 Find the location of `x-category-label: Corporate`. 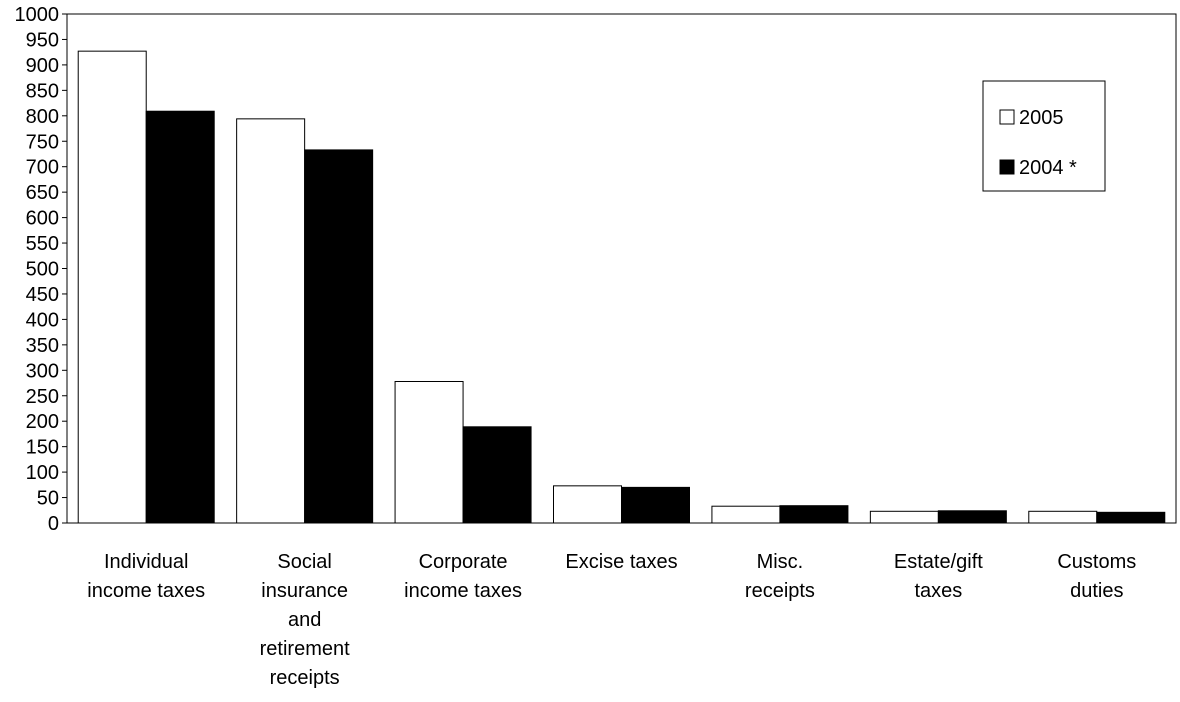

x-category-label: Corporate is located at coordinates (463, 562).